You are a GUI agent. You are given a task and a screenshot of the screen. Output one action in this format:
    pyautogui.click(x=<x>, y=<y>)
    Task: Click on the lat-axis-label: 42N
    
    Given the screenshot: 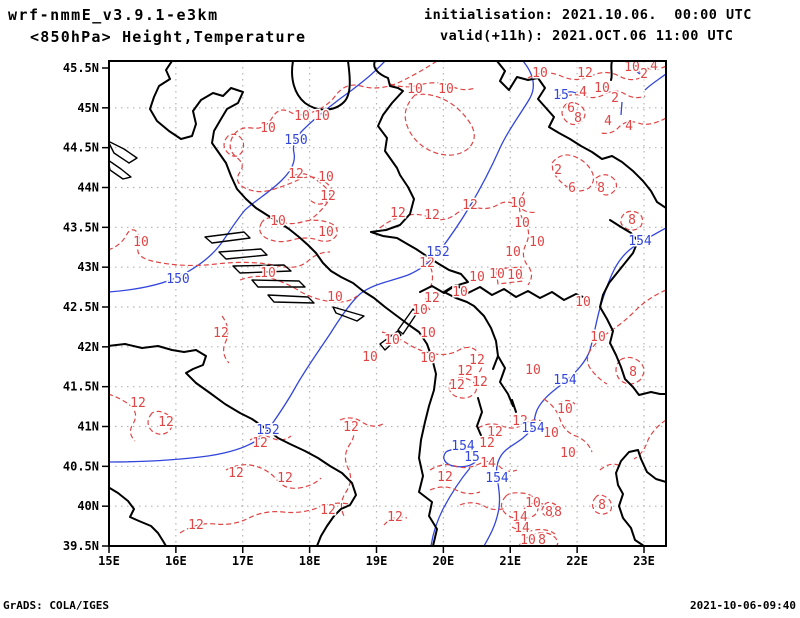 What is the action you would take?
    pyautogui.click(x=88, y=347)
    